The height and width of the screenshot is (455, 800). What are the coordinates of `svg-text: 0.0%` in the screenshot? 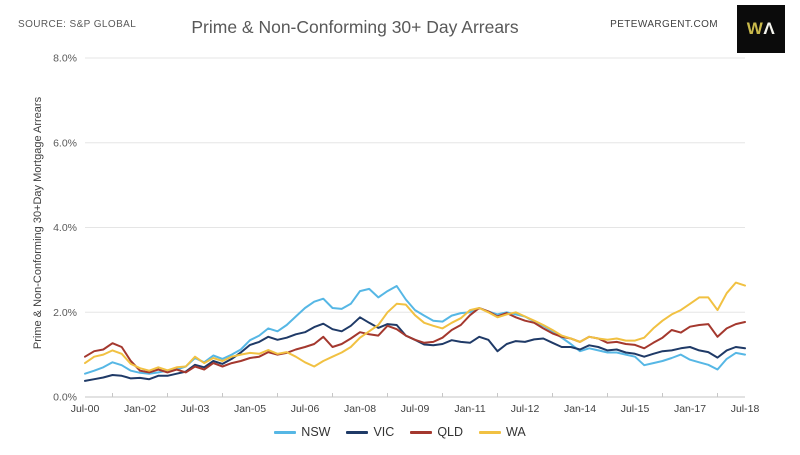 It's located at (65, 398).